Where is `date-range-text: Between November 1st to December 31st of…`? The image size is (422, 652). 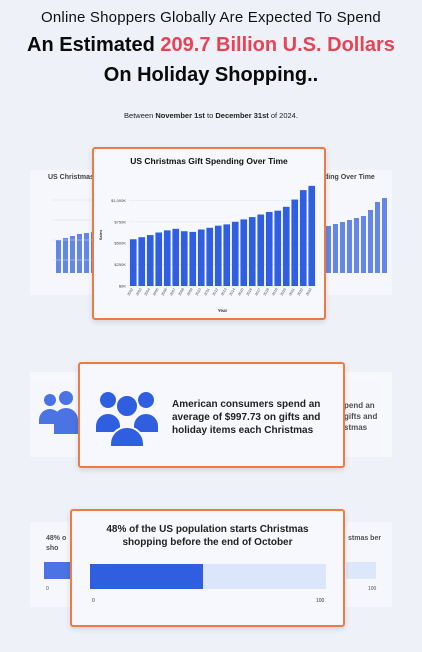 date-range-text: Between November 1st to December 31st of… is located at coordinates (211, 115).